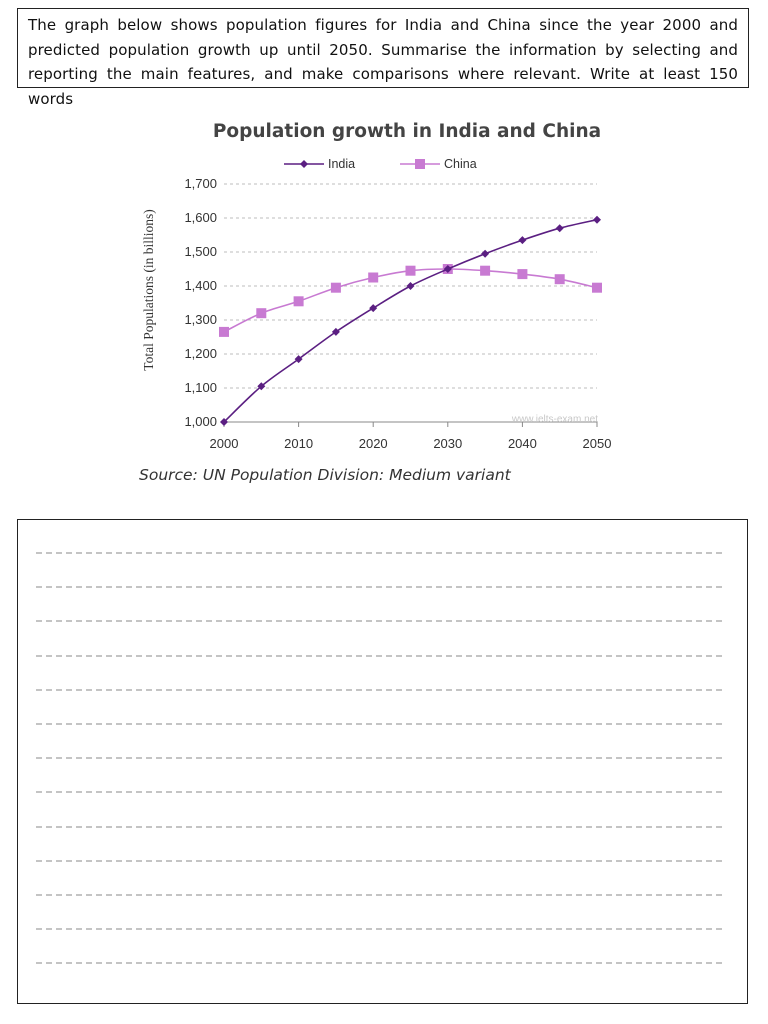 The height and width of the screenshot is (1024, 768). What do you see at coordinates (554, 419) in the screenshot?
I see `watermark: www.ielts-exam.net` at bounding box center [554, 419].